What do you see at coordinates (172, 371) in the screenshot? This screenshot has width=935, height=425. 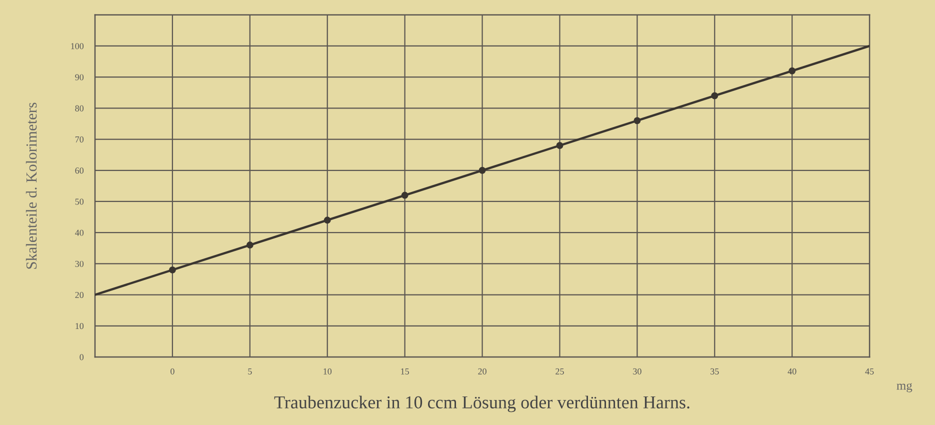 I see `x-tick-label: 0` at bounding box center [172, 371].